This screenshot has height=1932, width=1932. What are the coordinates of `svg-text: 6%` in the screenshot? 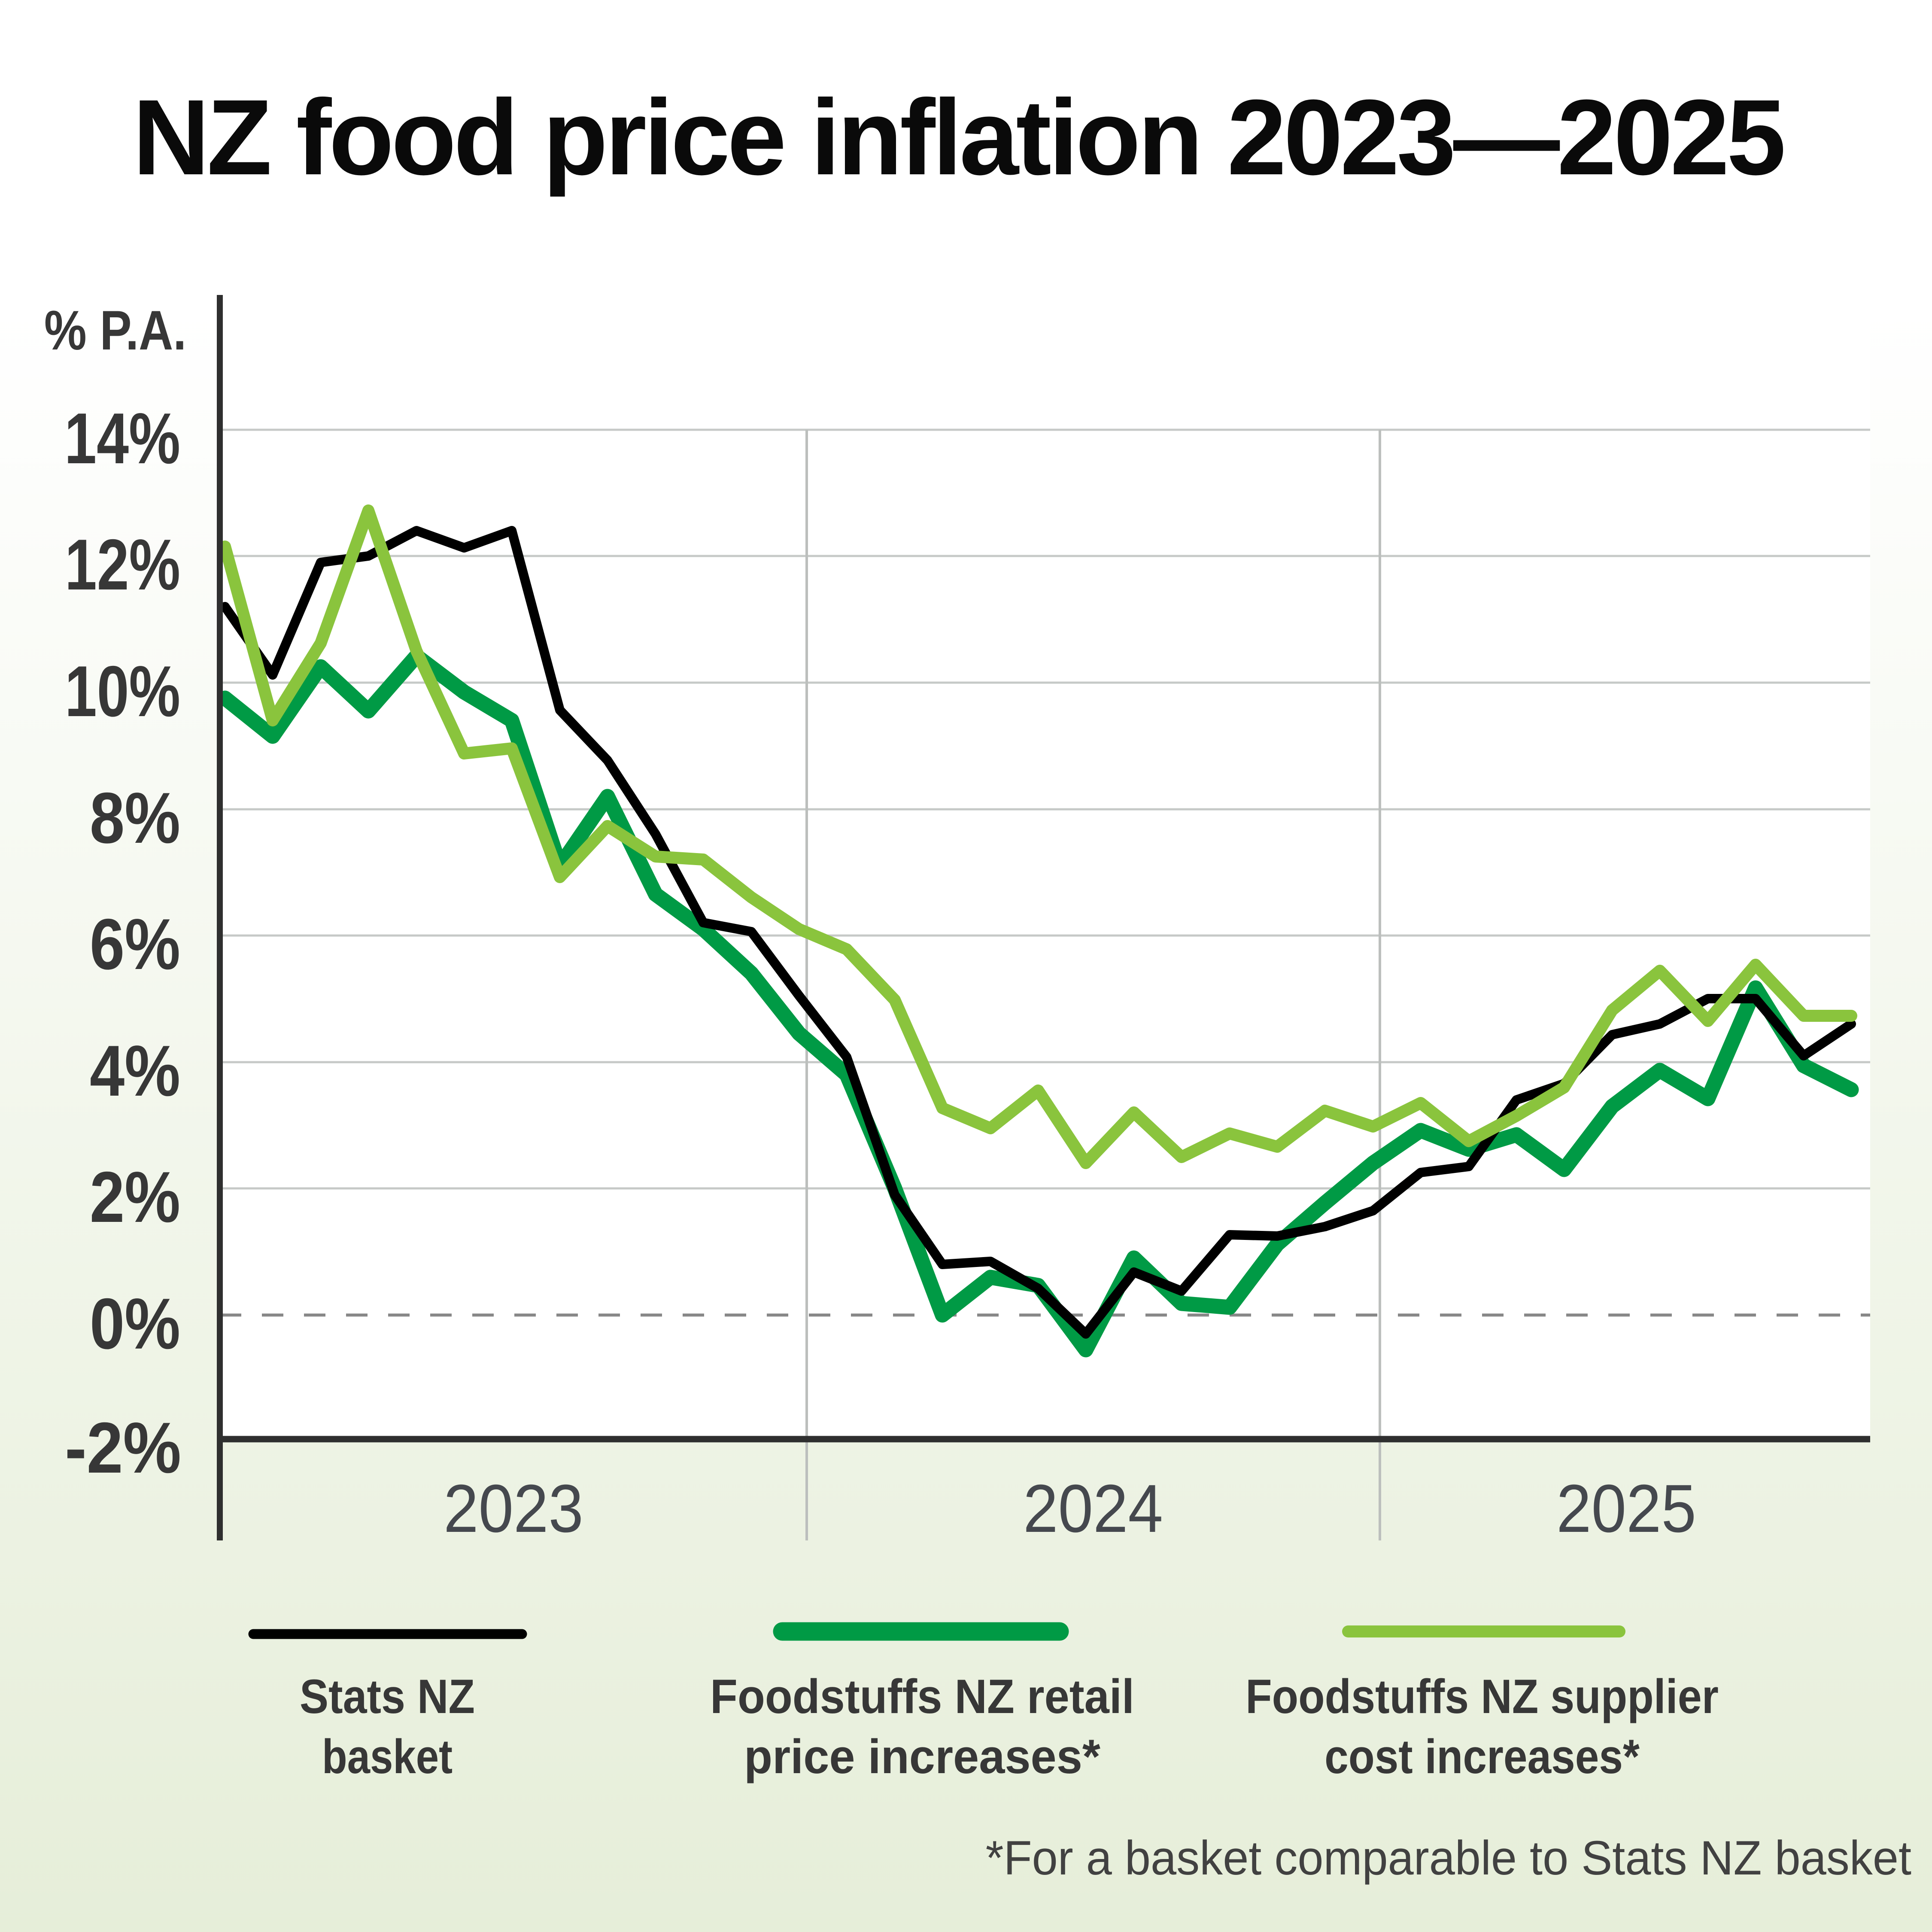 It's located at (135, 944).